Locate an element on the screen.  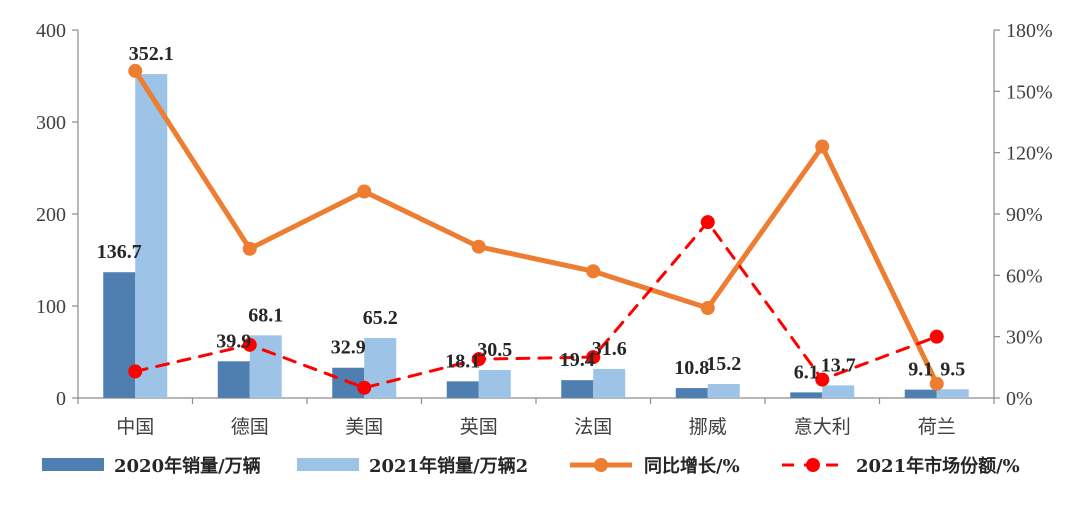
legend-label: 同比增长/% is located at coordinates (692, 466).